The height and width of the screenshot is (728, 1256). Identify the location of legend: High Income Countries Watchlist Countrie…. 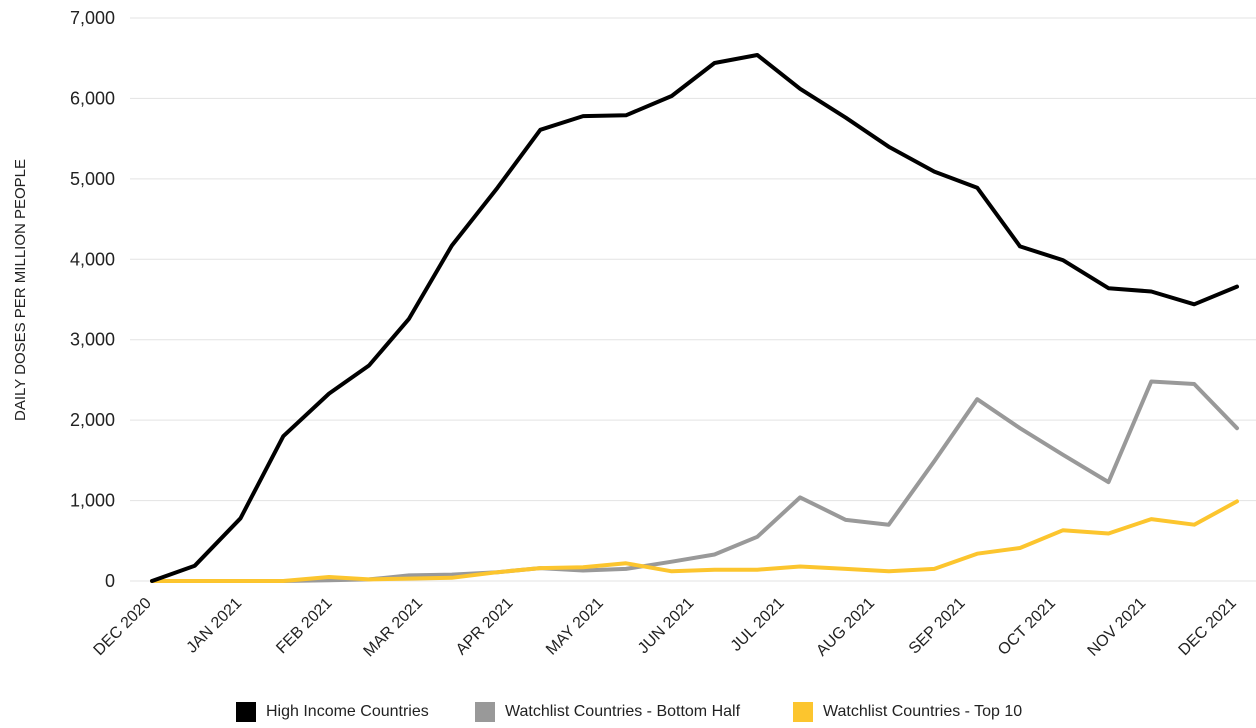
(628, 714).